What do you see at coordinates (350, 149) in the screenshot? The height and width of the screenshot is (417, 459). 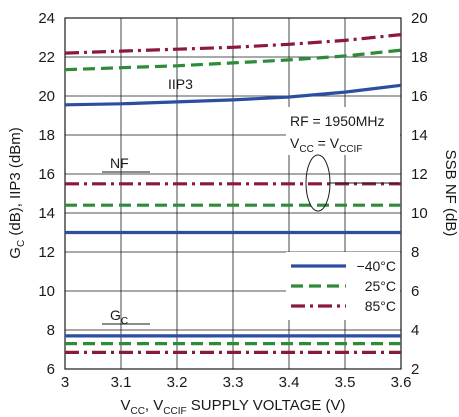 I see `vcc-sub2: CCIF` at bounding box center [350, 149].